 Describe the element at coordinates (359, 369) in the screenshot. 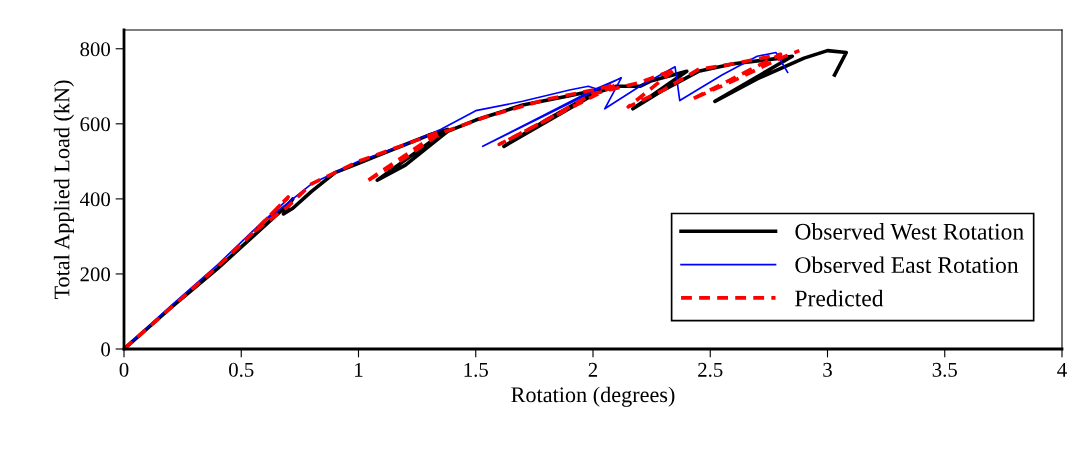

I see `x-tick-label: 1` at that location.